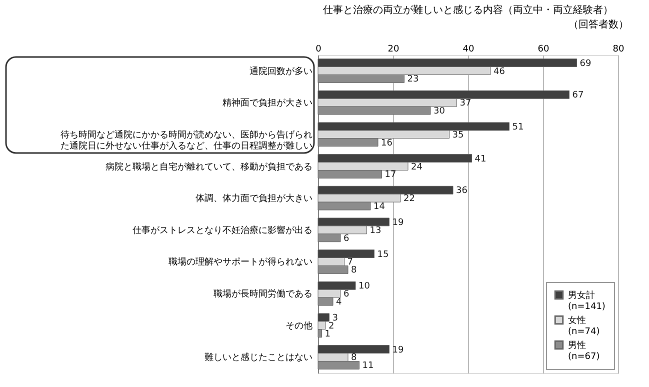 Image resolution: width=649 pixels, height=387 pixels. Describe the element at coordinates (500, 71) in the screenshot. I see `data-label: 46` at that location.